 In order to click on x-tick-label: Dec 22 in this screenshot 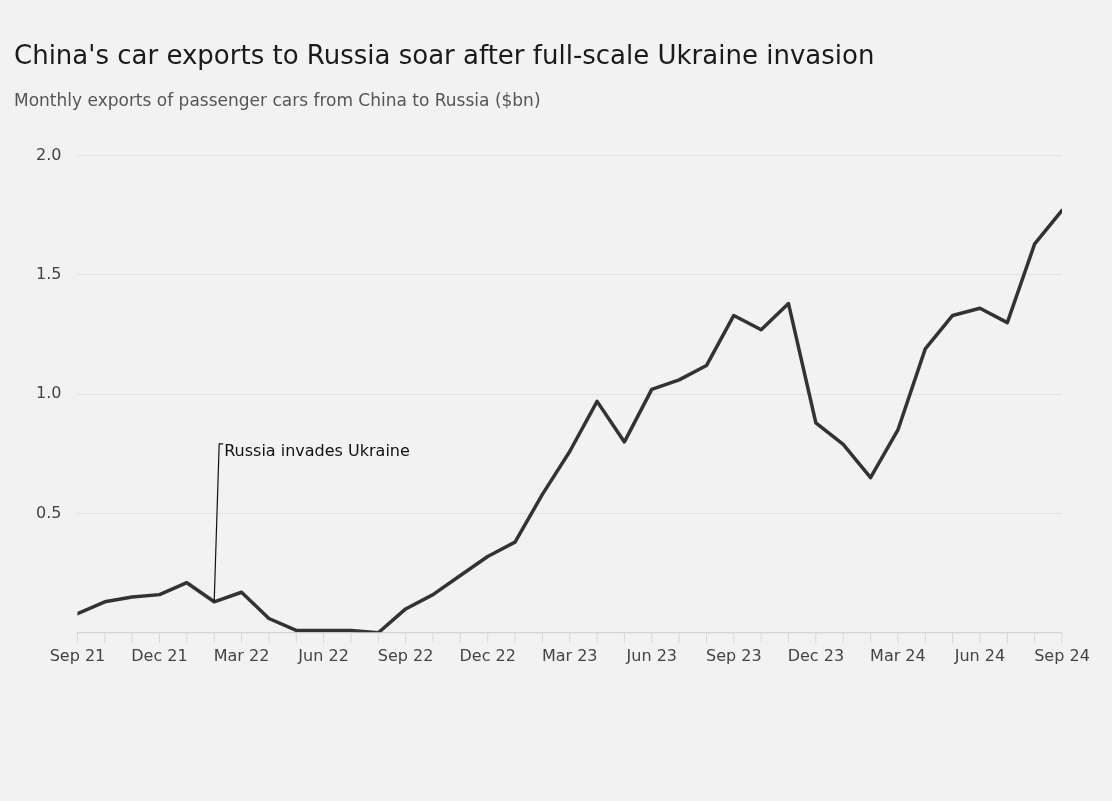, I will do `click(487, 655)`.